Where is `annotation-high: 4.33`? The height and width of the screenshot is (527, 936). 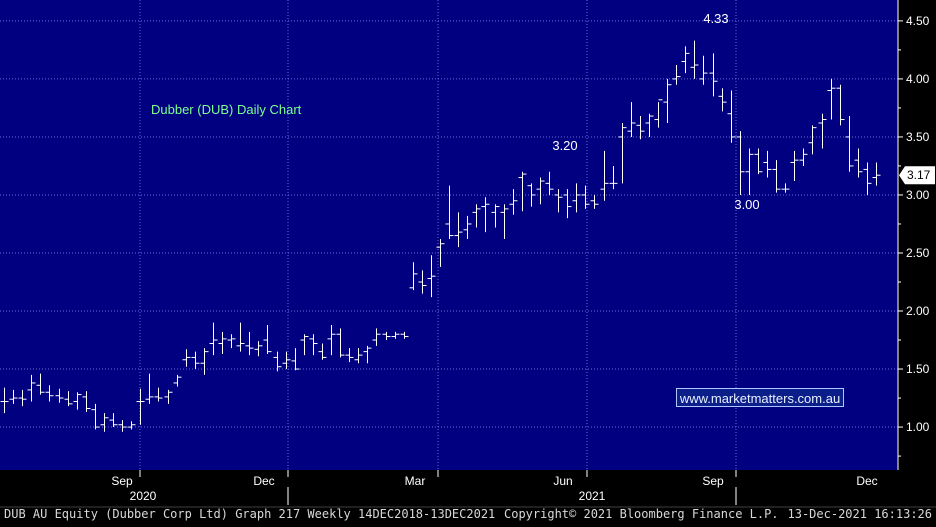 annotation-high: 4.33 is located at coordinates (715, 18).